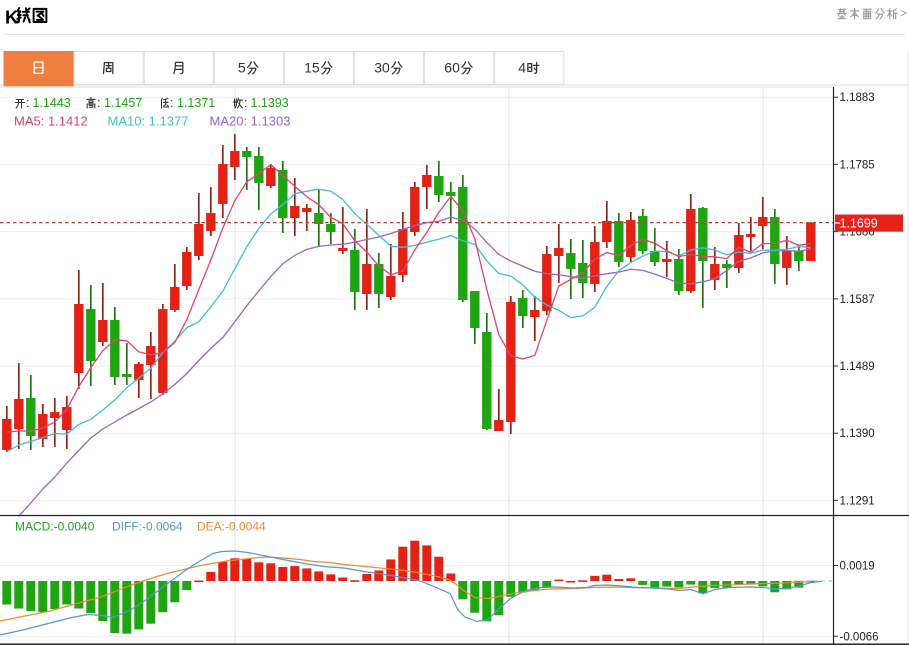 The width and height of the screenshot is (909, 646). Describe the element at coordinates (857, 300) in the screenshot. I see `svg-text: 1.1587` at that location.